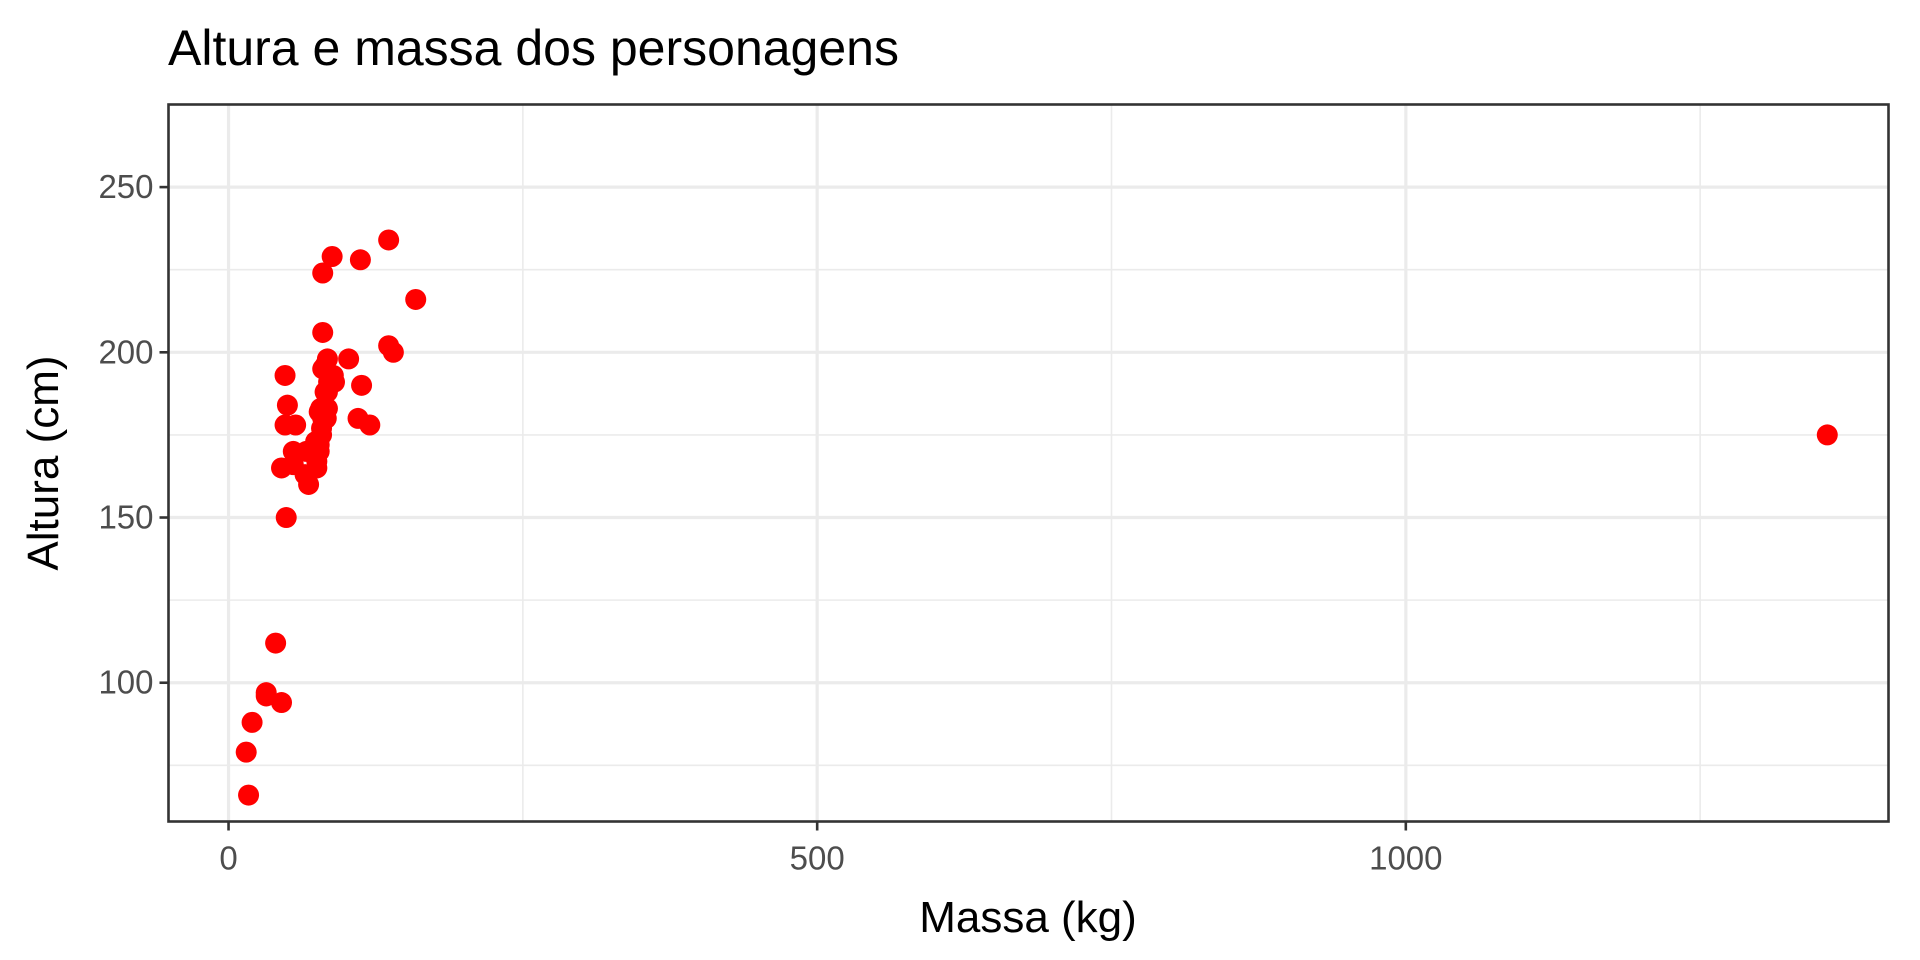  Describe the element at coordinates (125, 517) in the screenshot. I see `y-tick-label: 150` at that location.